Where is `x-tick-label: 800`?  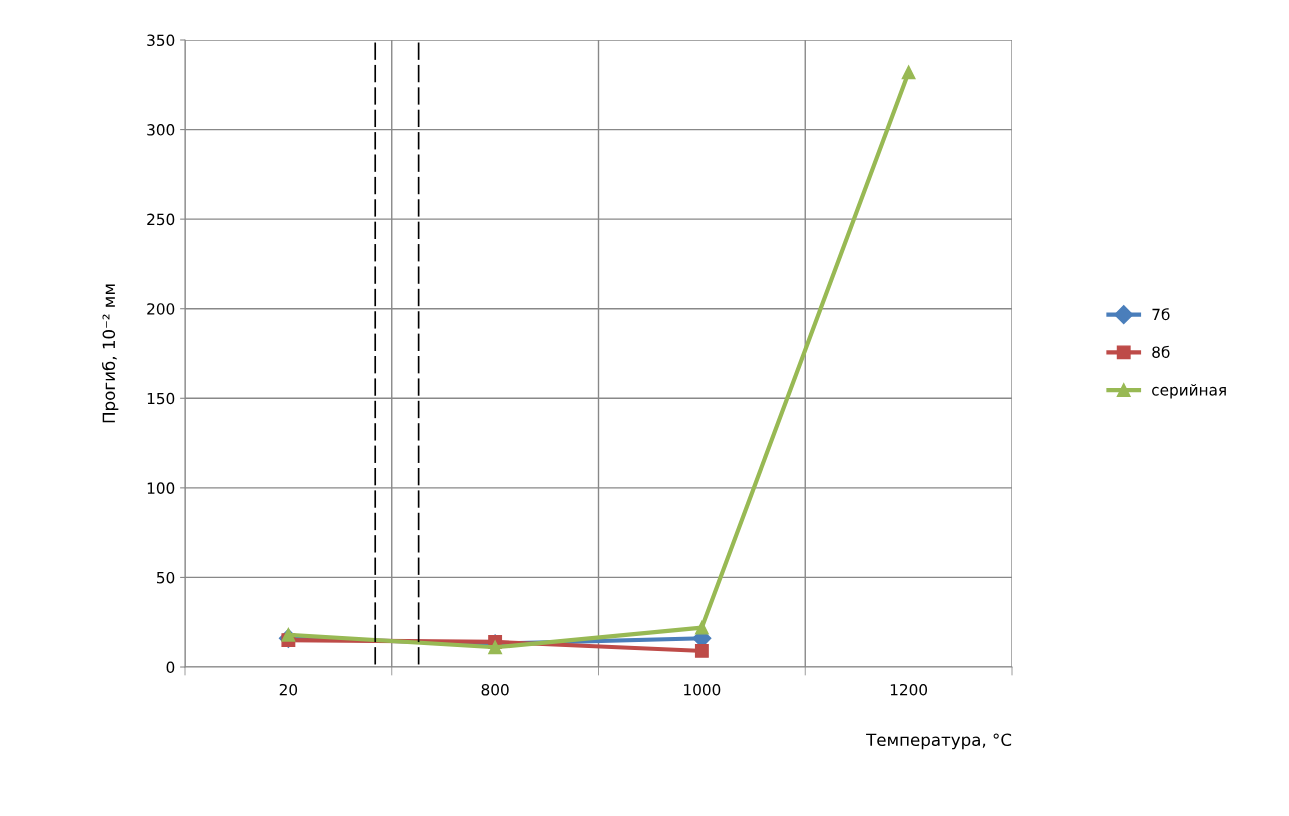 x-tick-label: 800 is located at coordinates (495, 689).